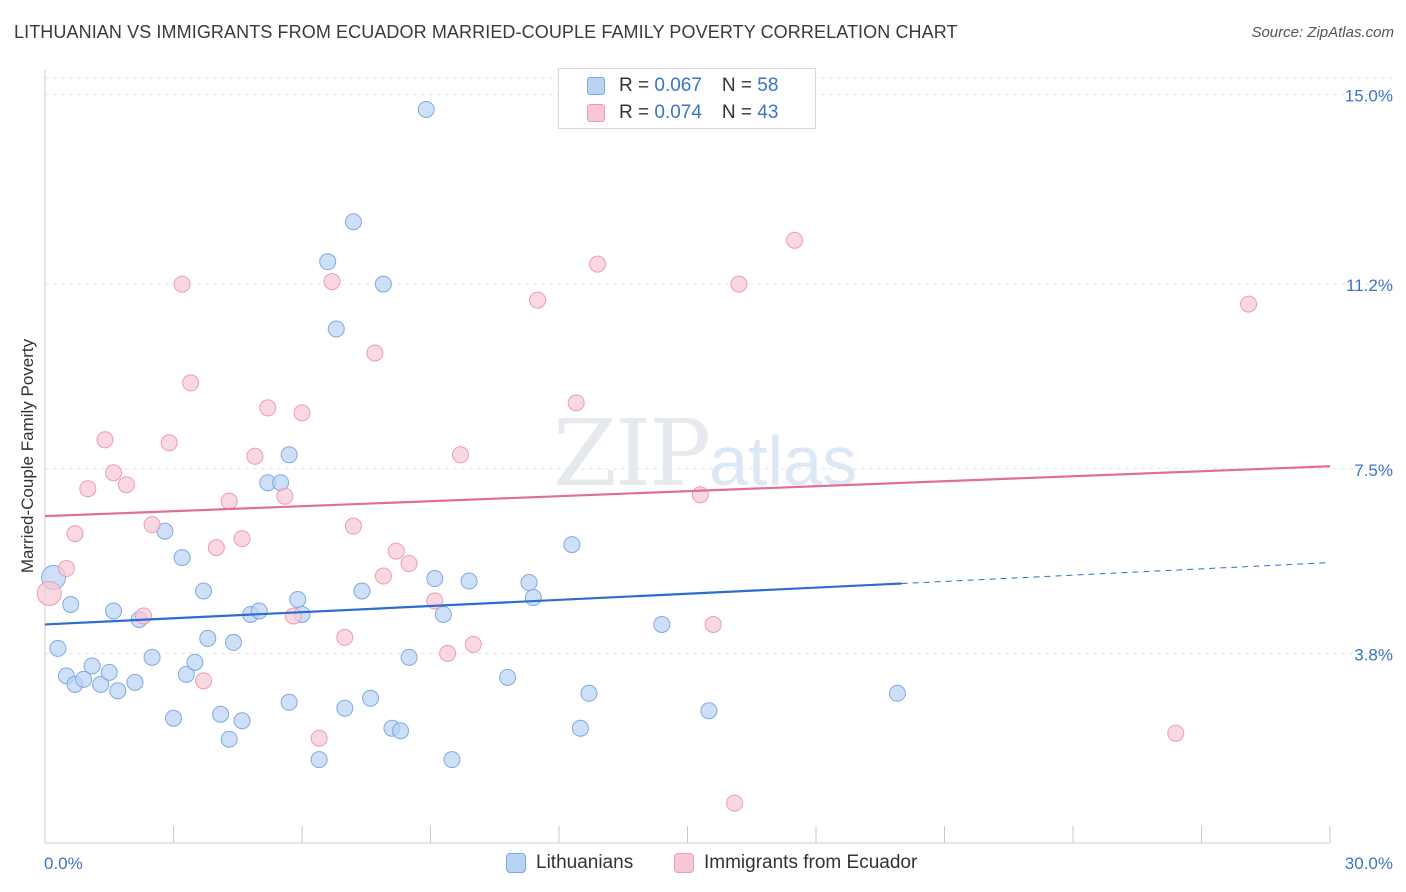 This screenshot has width=1406, height=892. I want to click on legend-row-lithuanians: R = 0.067 N = 58, so click(682, 86).